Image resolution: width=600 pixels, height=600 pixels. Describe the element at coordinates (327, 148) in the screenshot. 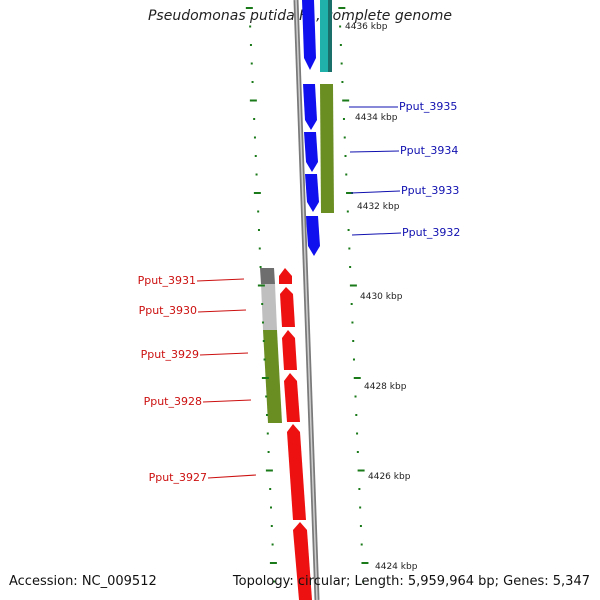

I see `cog-olive-block` at that location.